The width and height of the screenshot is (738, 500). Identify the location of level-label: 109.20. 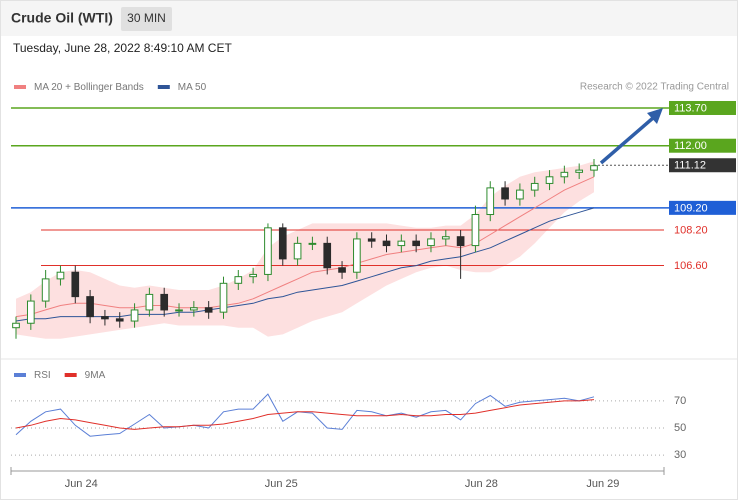
(691, 208).